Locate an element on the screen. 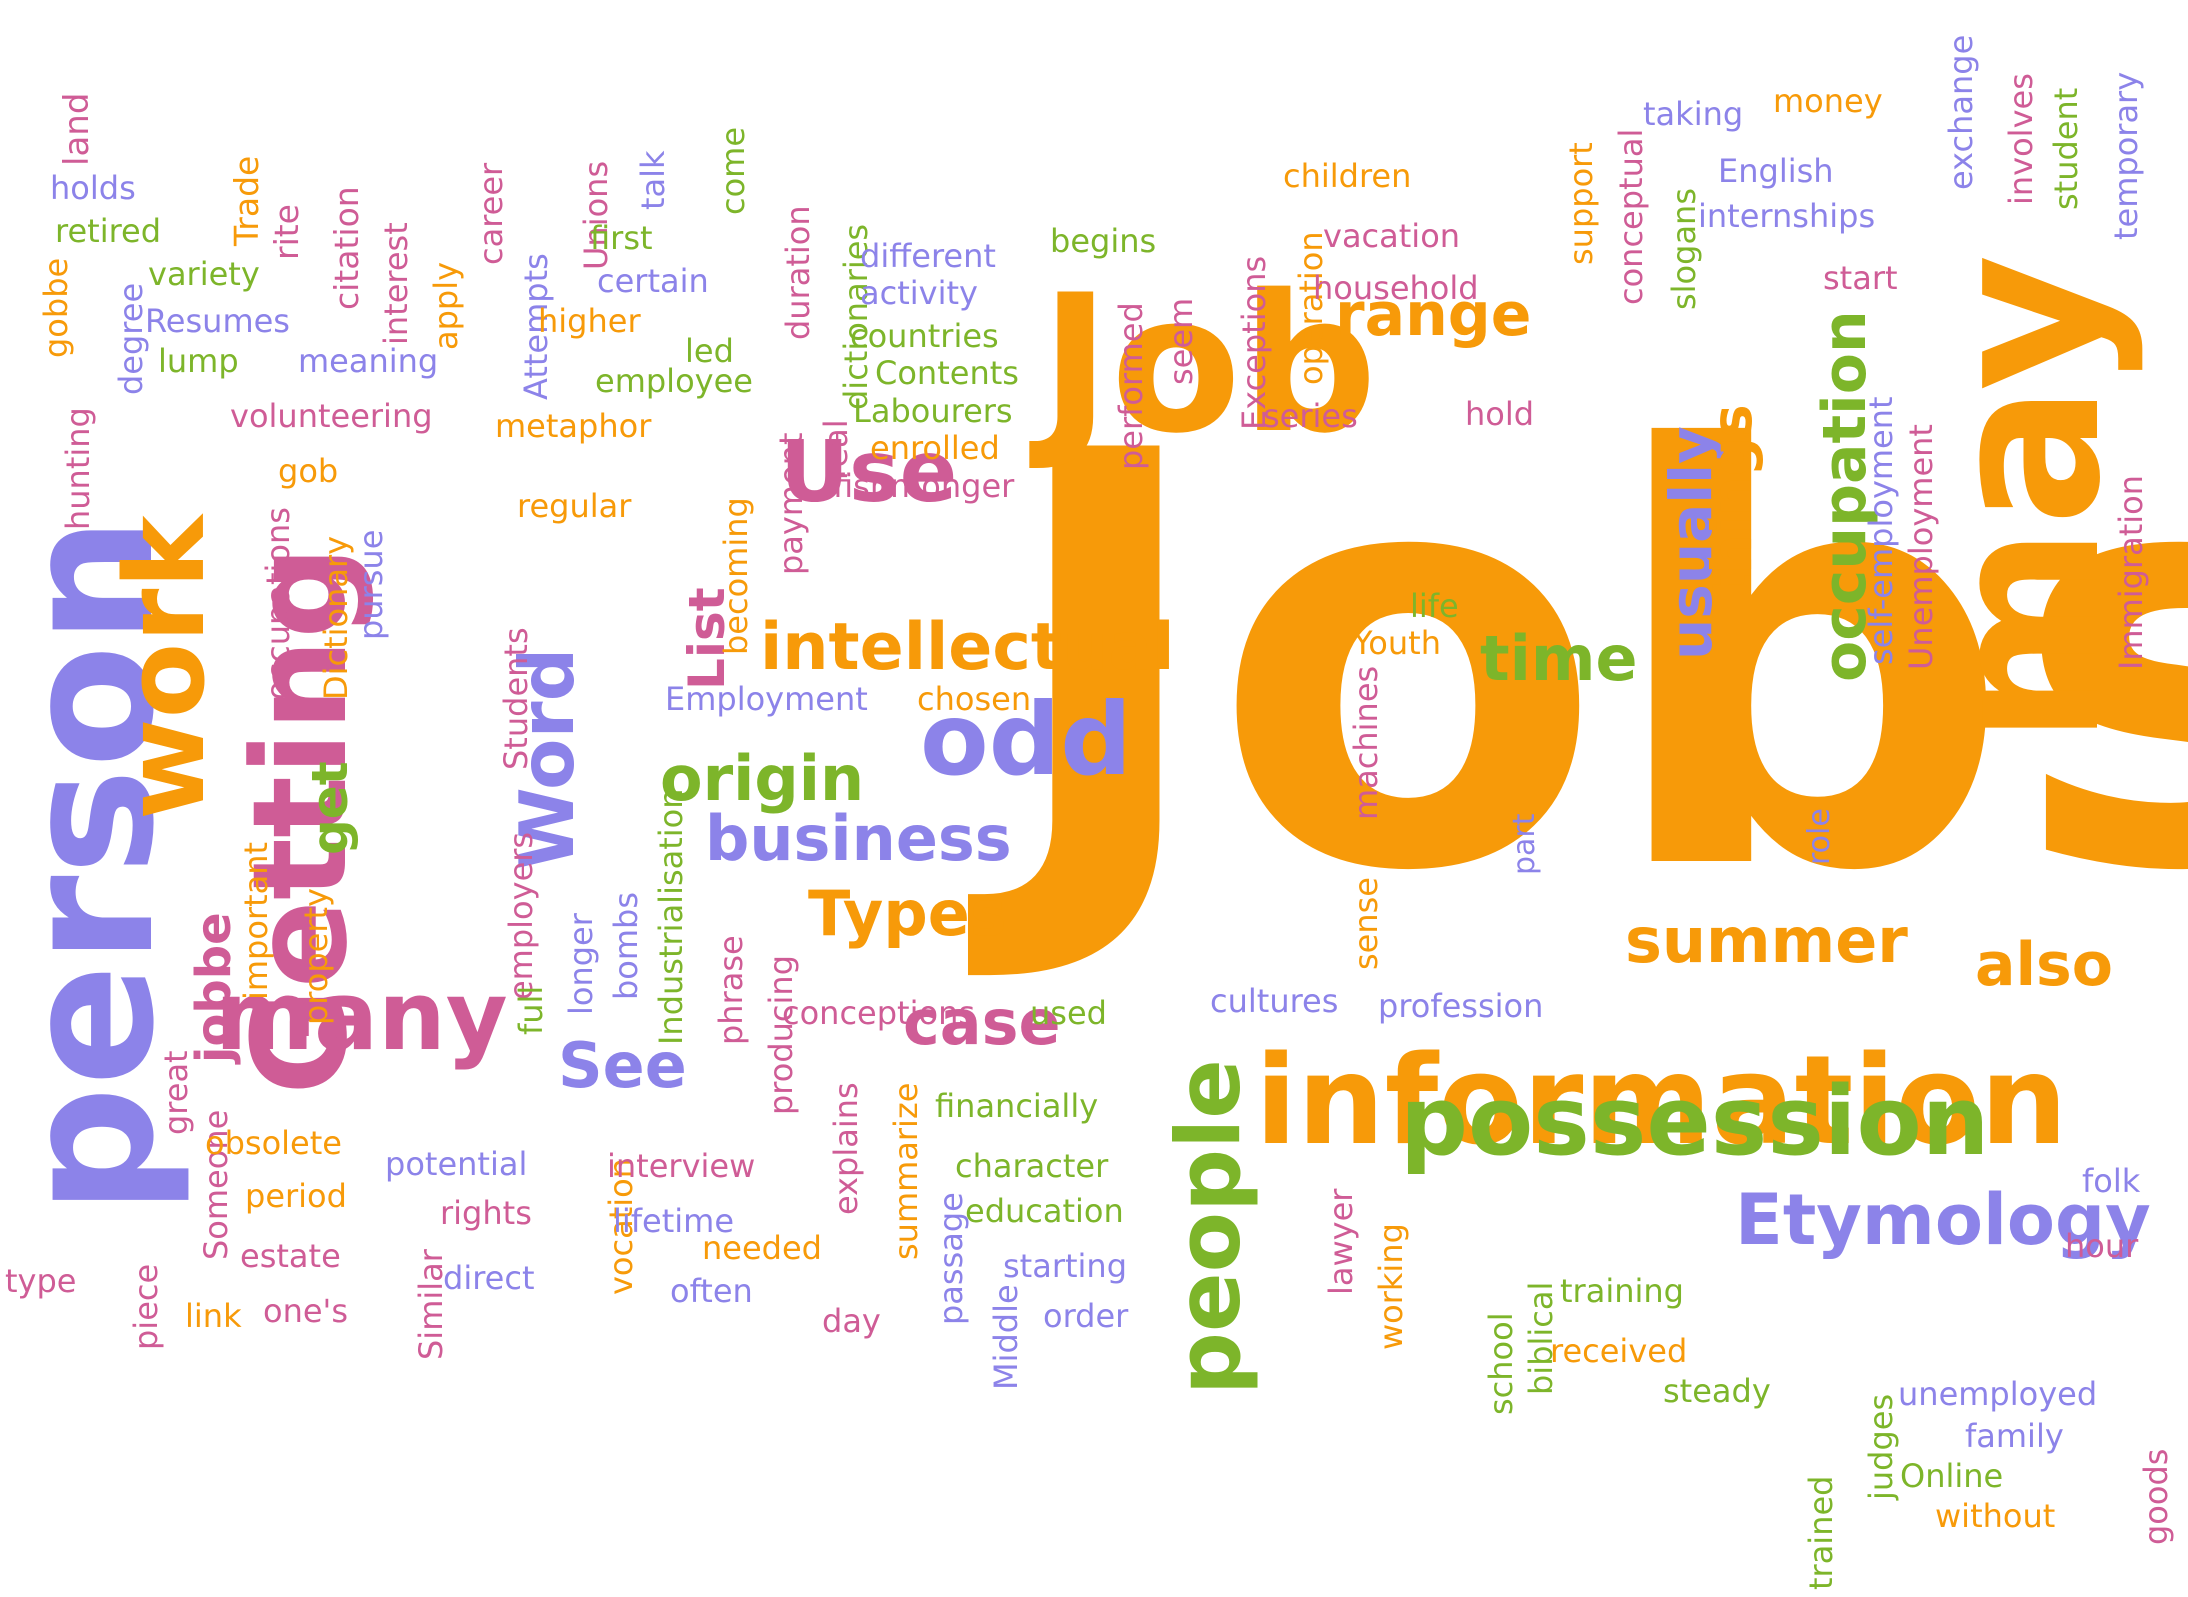 The height and width of the screenshot is (1597, 2188). word-countries: countries is located at coordinates (924, 336).